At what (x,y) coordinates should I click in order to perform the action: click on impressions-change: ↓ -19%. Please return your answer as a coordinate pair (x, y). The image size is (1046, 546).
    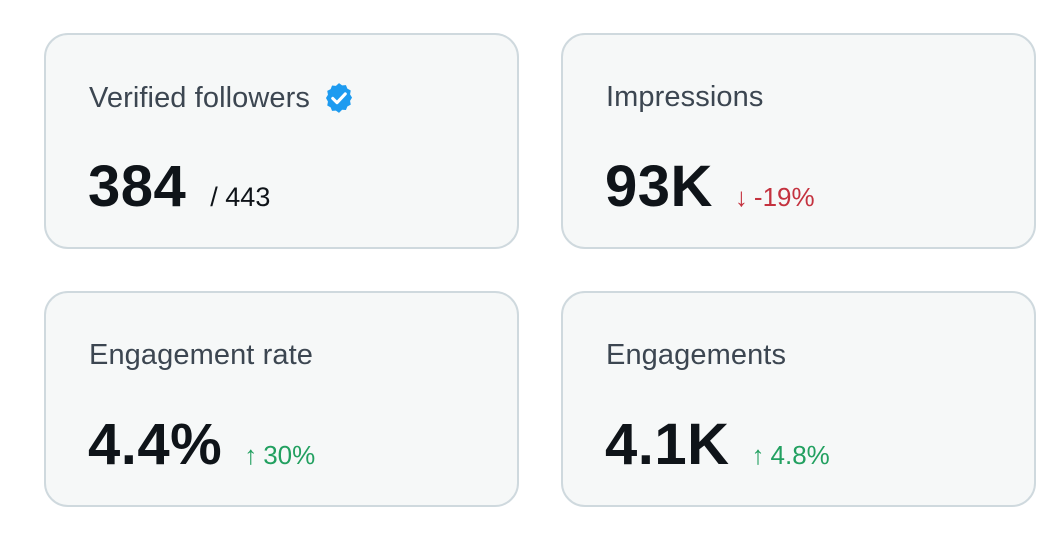
    Looking at the image, I should click on (775, 197).